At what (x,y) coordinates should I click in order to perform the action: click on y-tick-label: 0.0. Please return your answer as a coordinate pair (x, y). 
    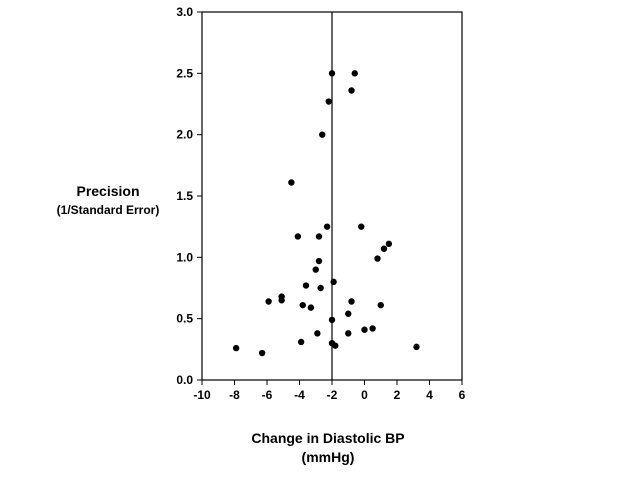
    Looking at the image, I should click on (184, 380).